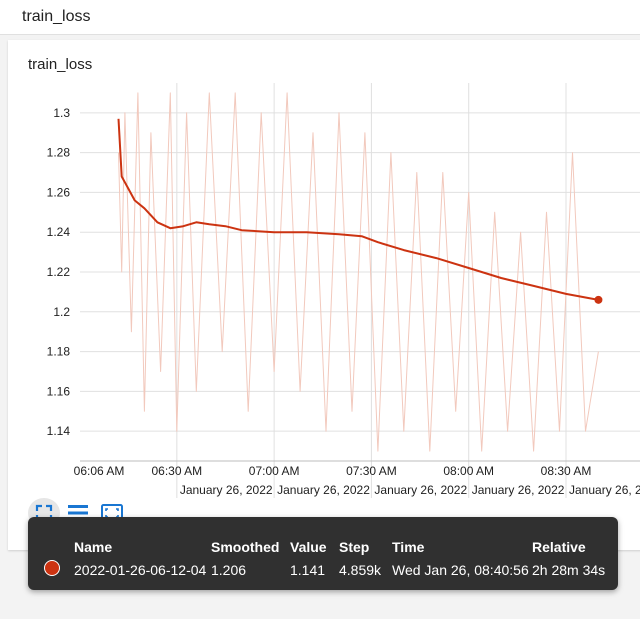  I want to click on x-tick-label: 08:00 AM, so click(468, 471).